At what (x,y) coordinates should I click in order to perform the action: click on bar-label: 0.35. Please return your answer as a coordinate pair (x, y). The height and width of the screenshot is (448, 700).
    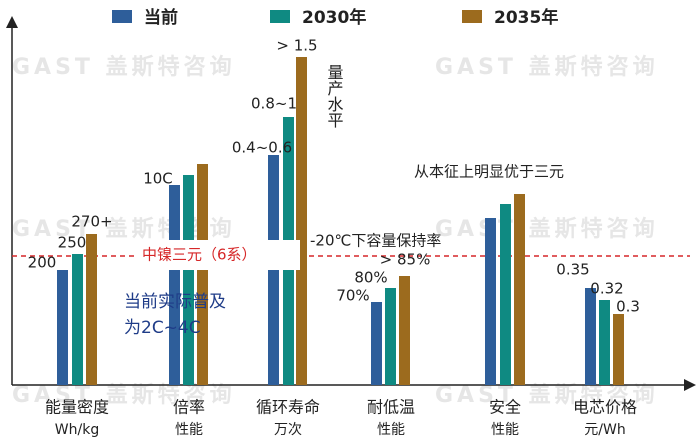
    Looking at the image, I should click on (572, 270).